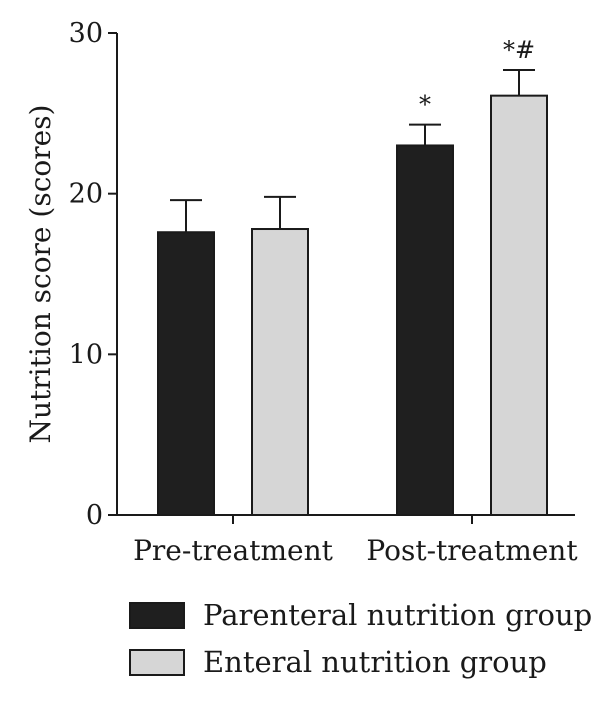 The image size is (600, 703). I want to click on y-tick-label: 0, so click(94, 515).